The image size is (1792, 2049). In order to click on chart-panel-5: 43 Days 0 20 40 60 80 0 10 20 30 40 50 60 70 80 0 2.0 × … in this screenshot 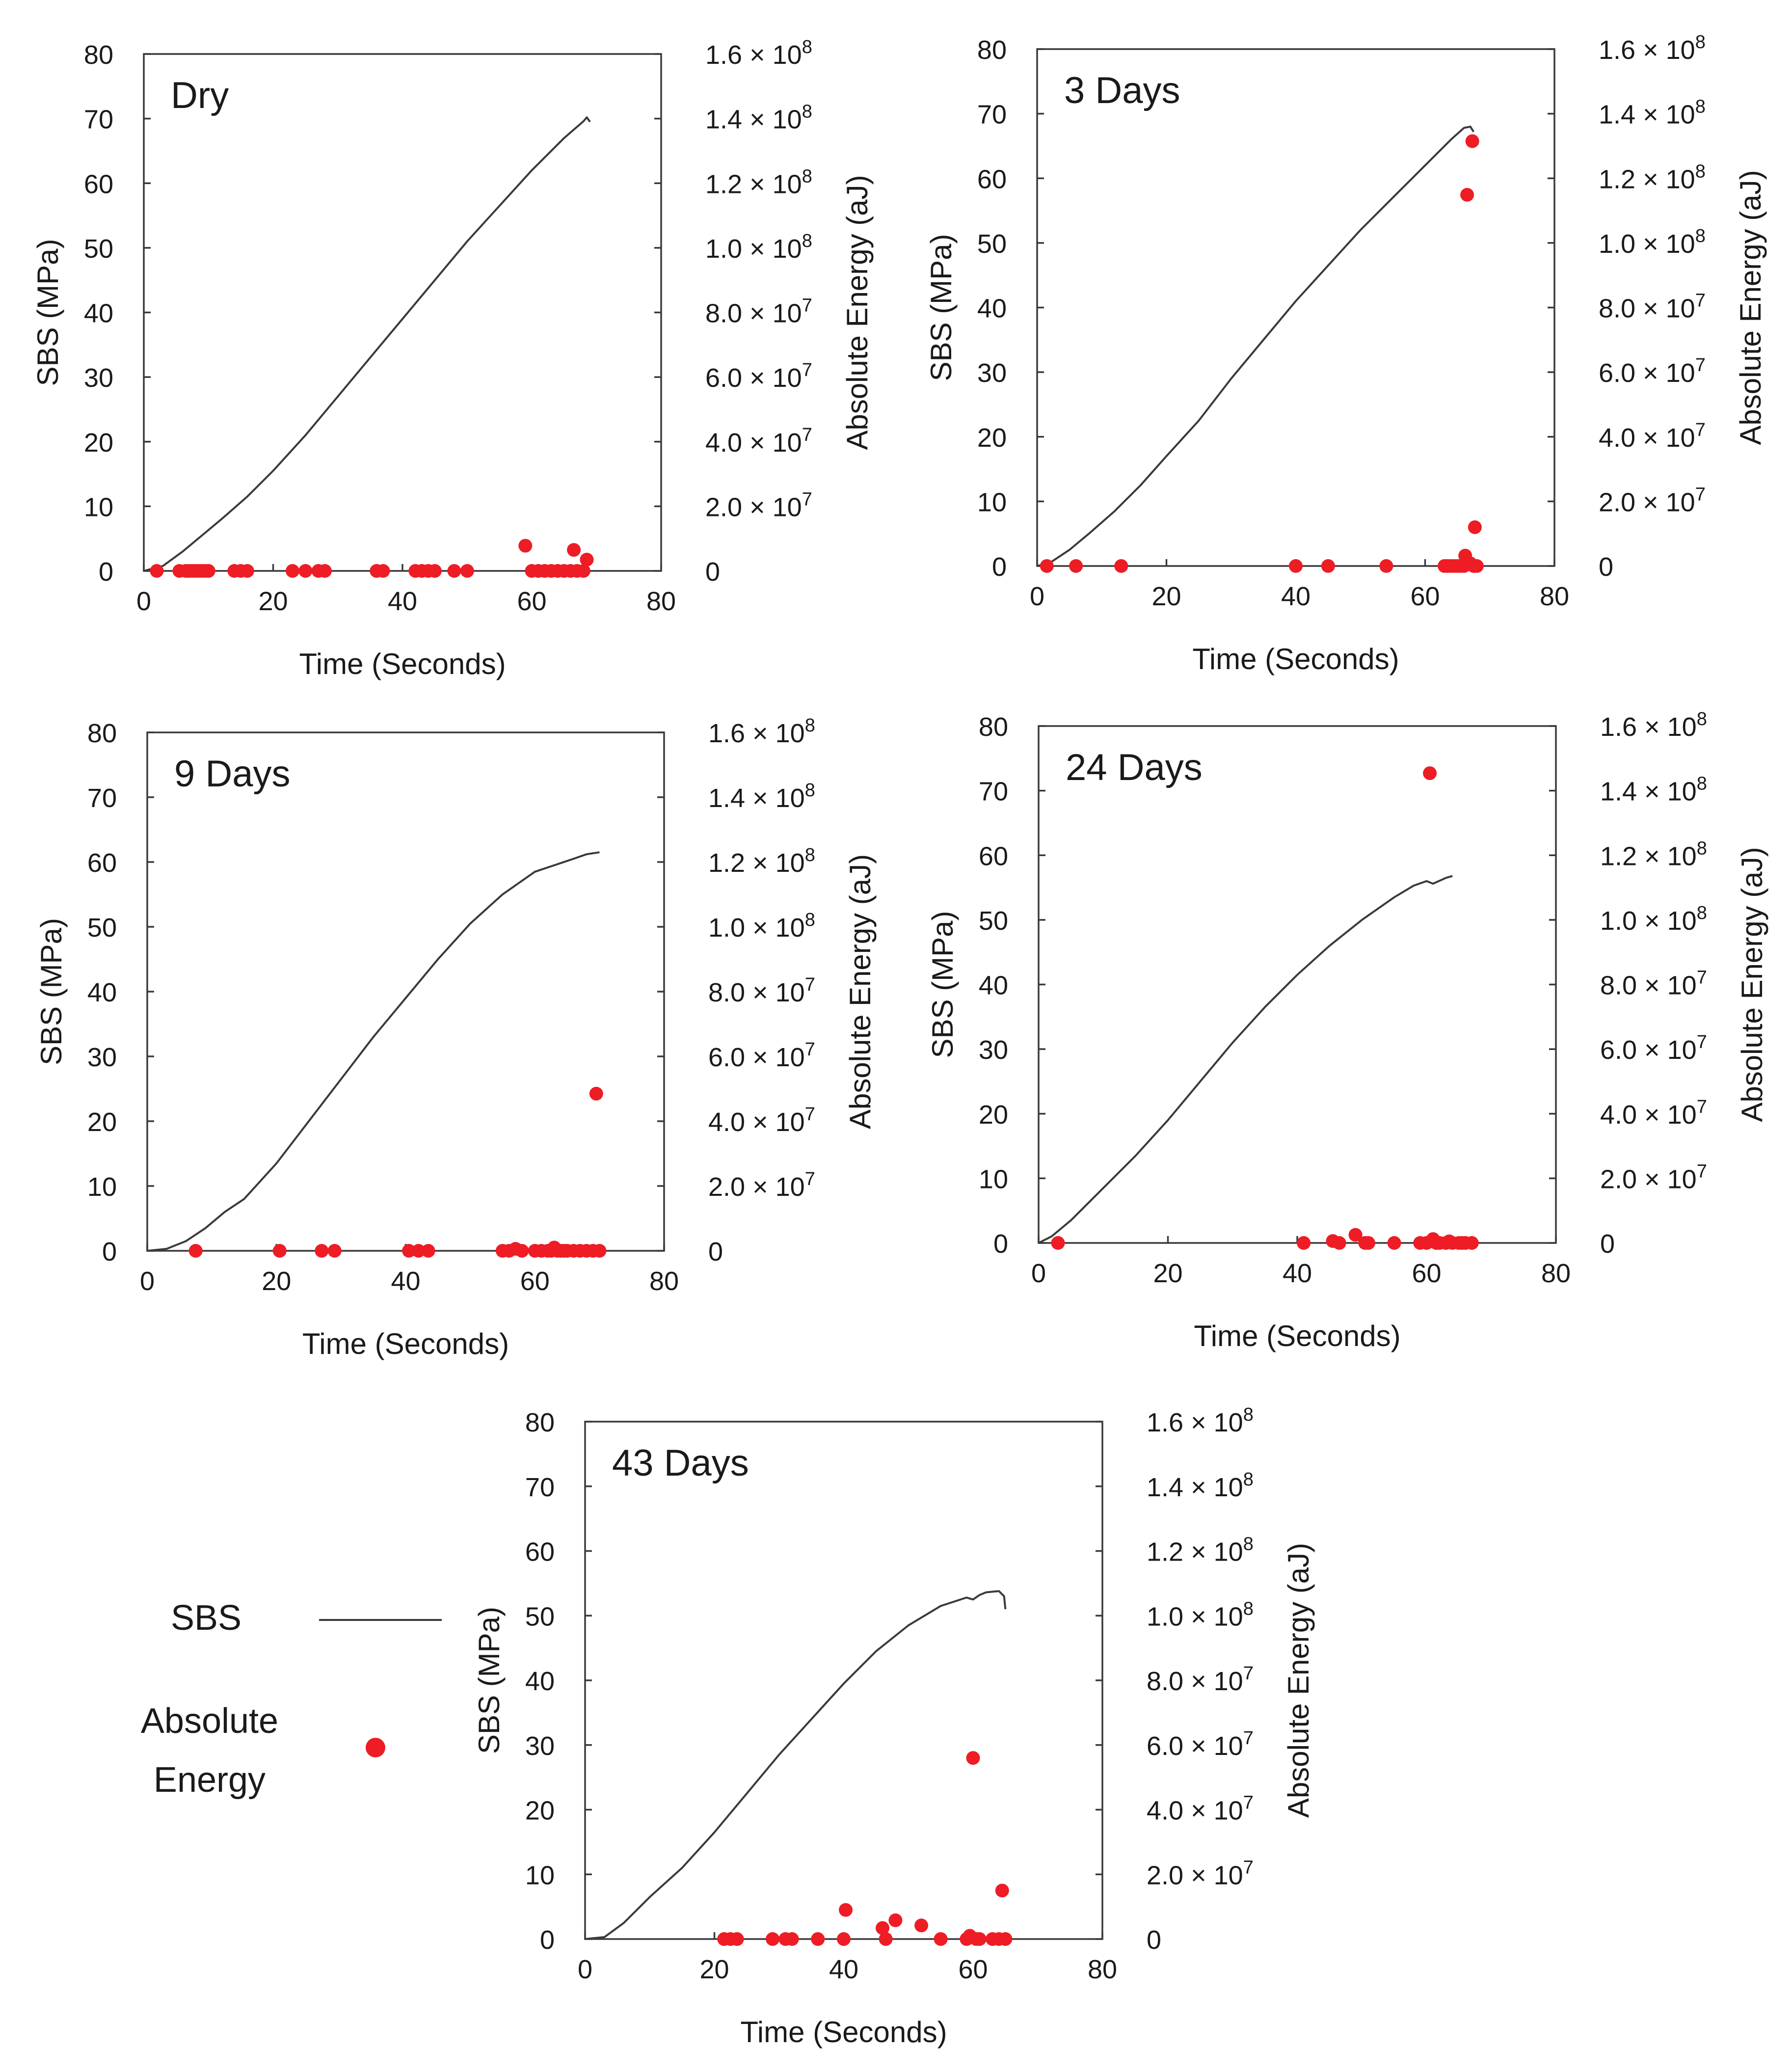, I will do `click(894, 1727)`.